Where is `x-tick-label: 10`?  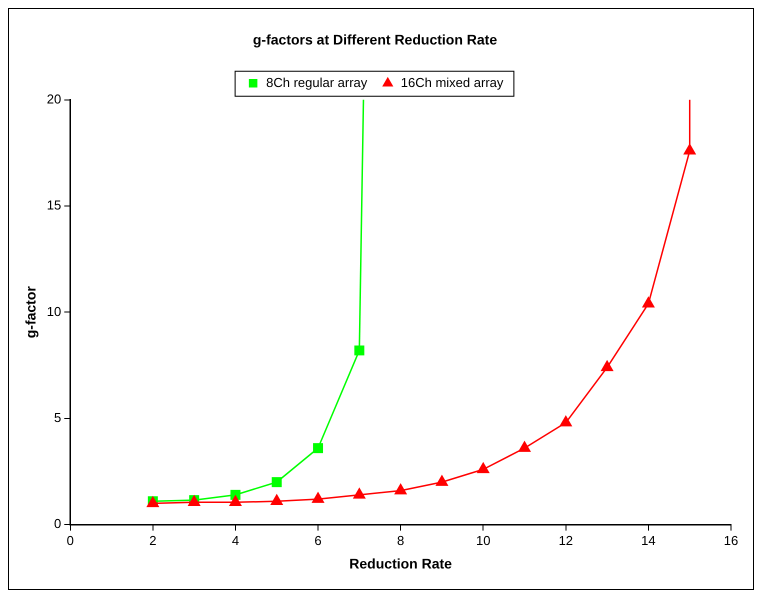 x-tick-label: 10 is located at coordinates (483, 540).